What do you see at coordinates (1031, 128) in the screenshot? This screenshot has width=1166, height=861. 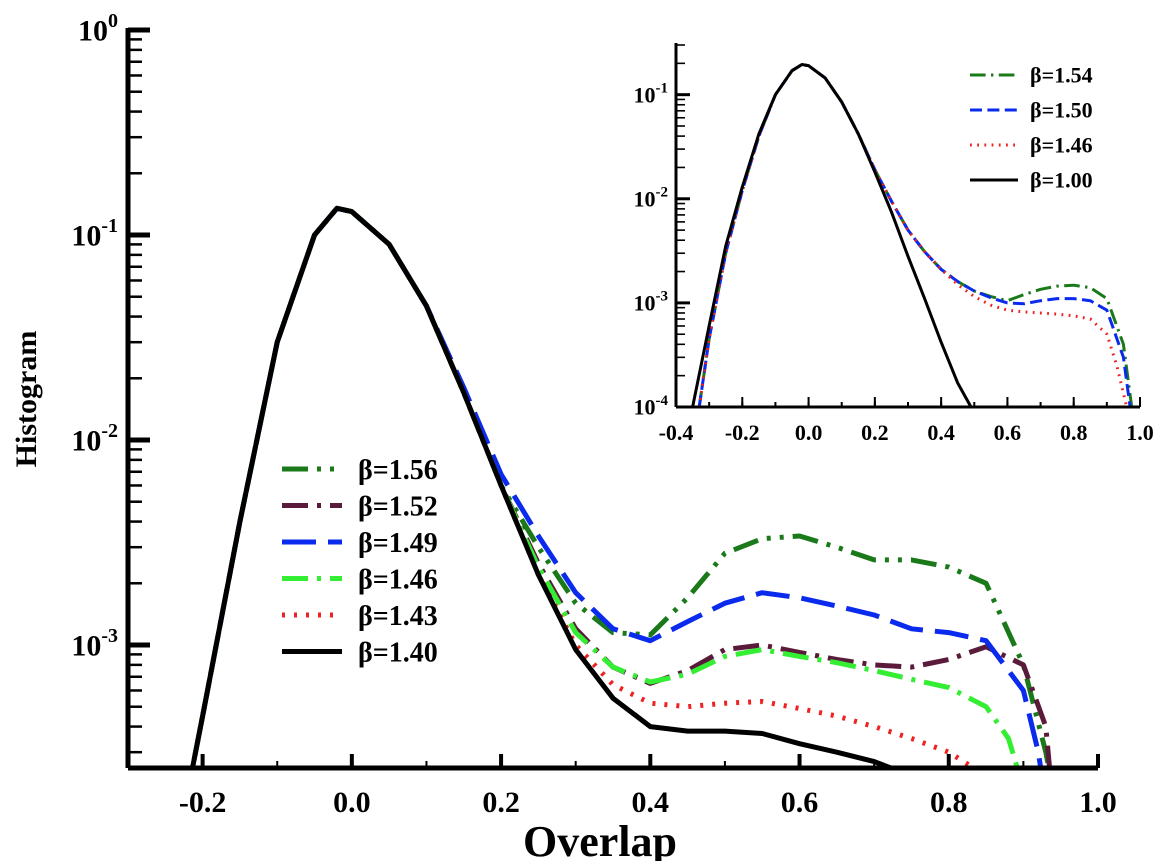 I see `legend: β=1.54 β=1.50 β=1.46 β=1.00` at bounding box center [1031, 128].